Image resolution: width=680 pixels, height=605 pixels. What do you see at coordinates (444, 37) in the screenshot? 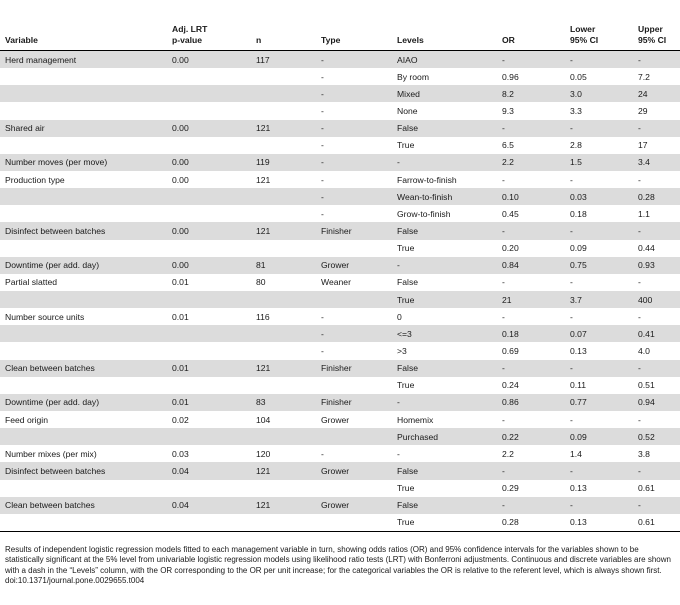
I see `header-levels: Levels` at bounding box center [444, 37].